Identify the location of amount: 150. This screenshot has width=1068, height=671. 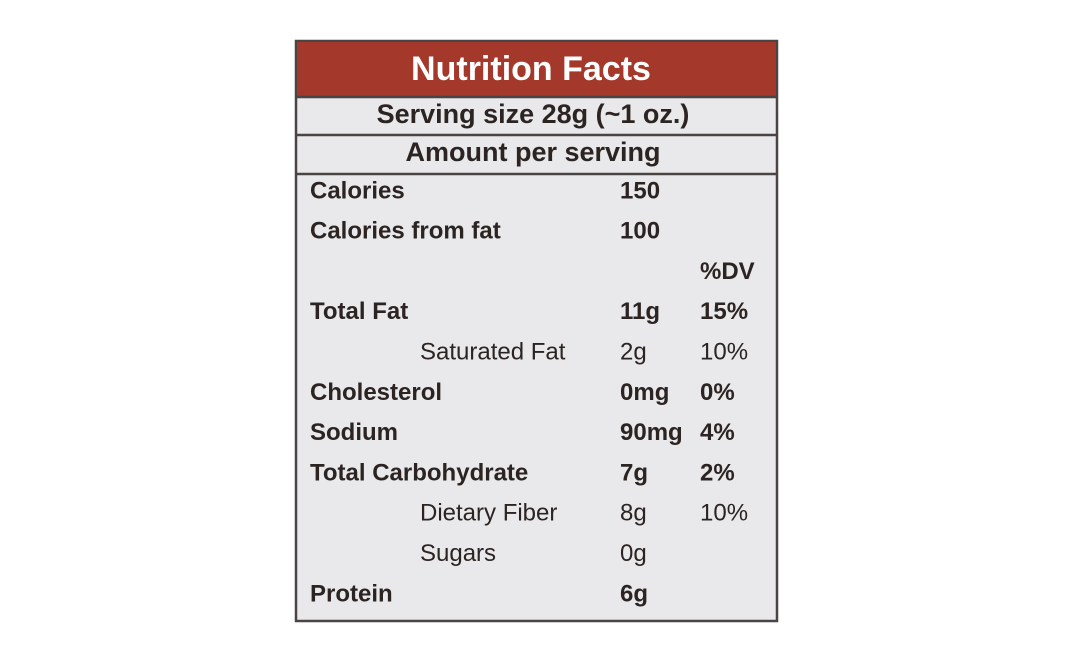
(640, 190).